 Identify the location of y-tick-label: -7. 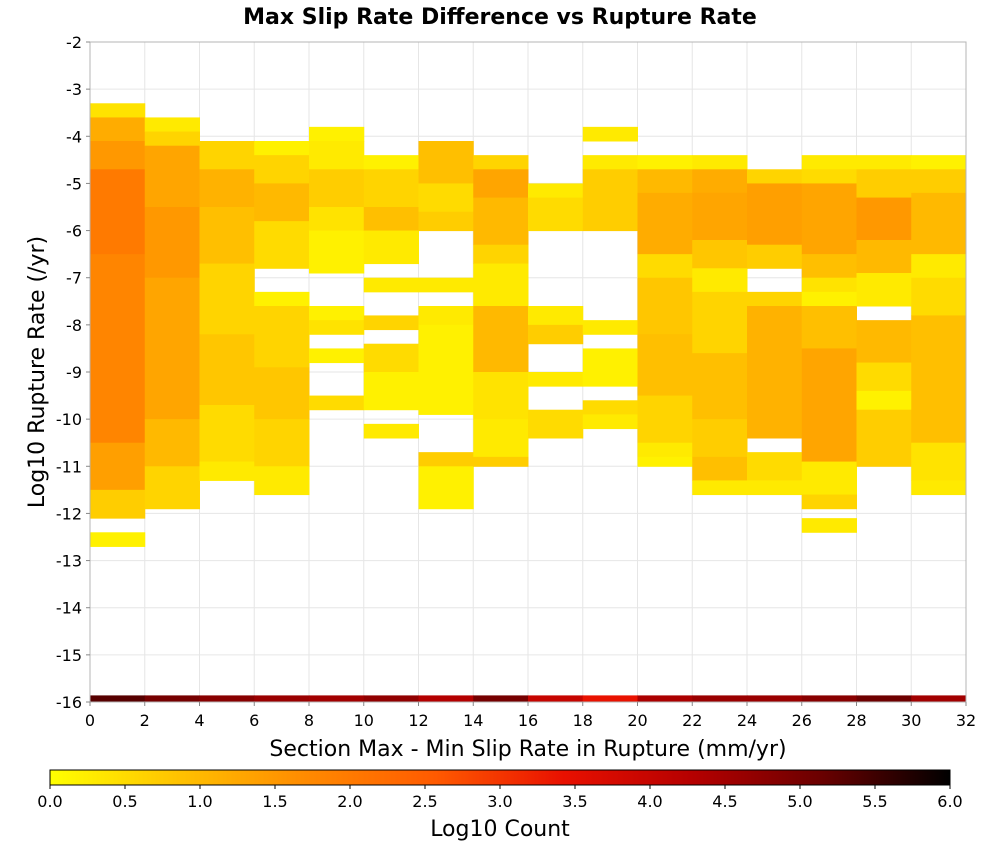
(74, 278).